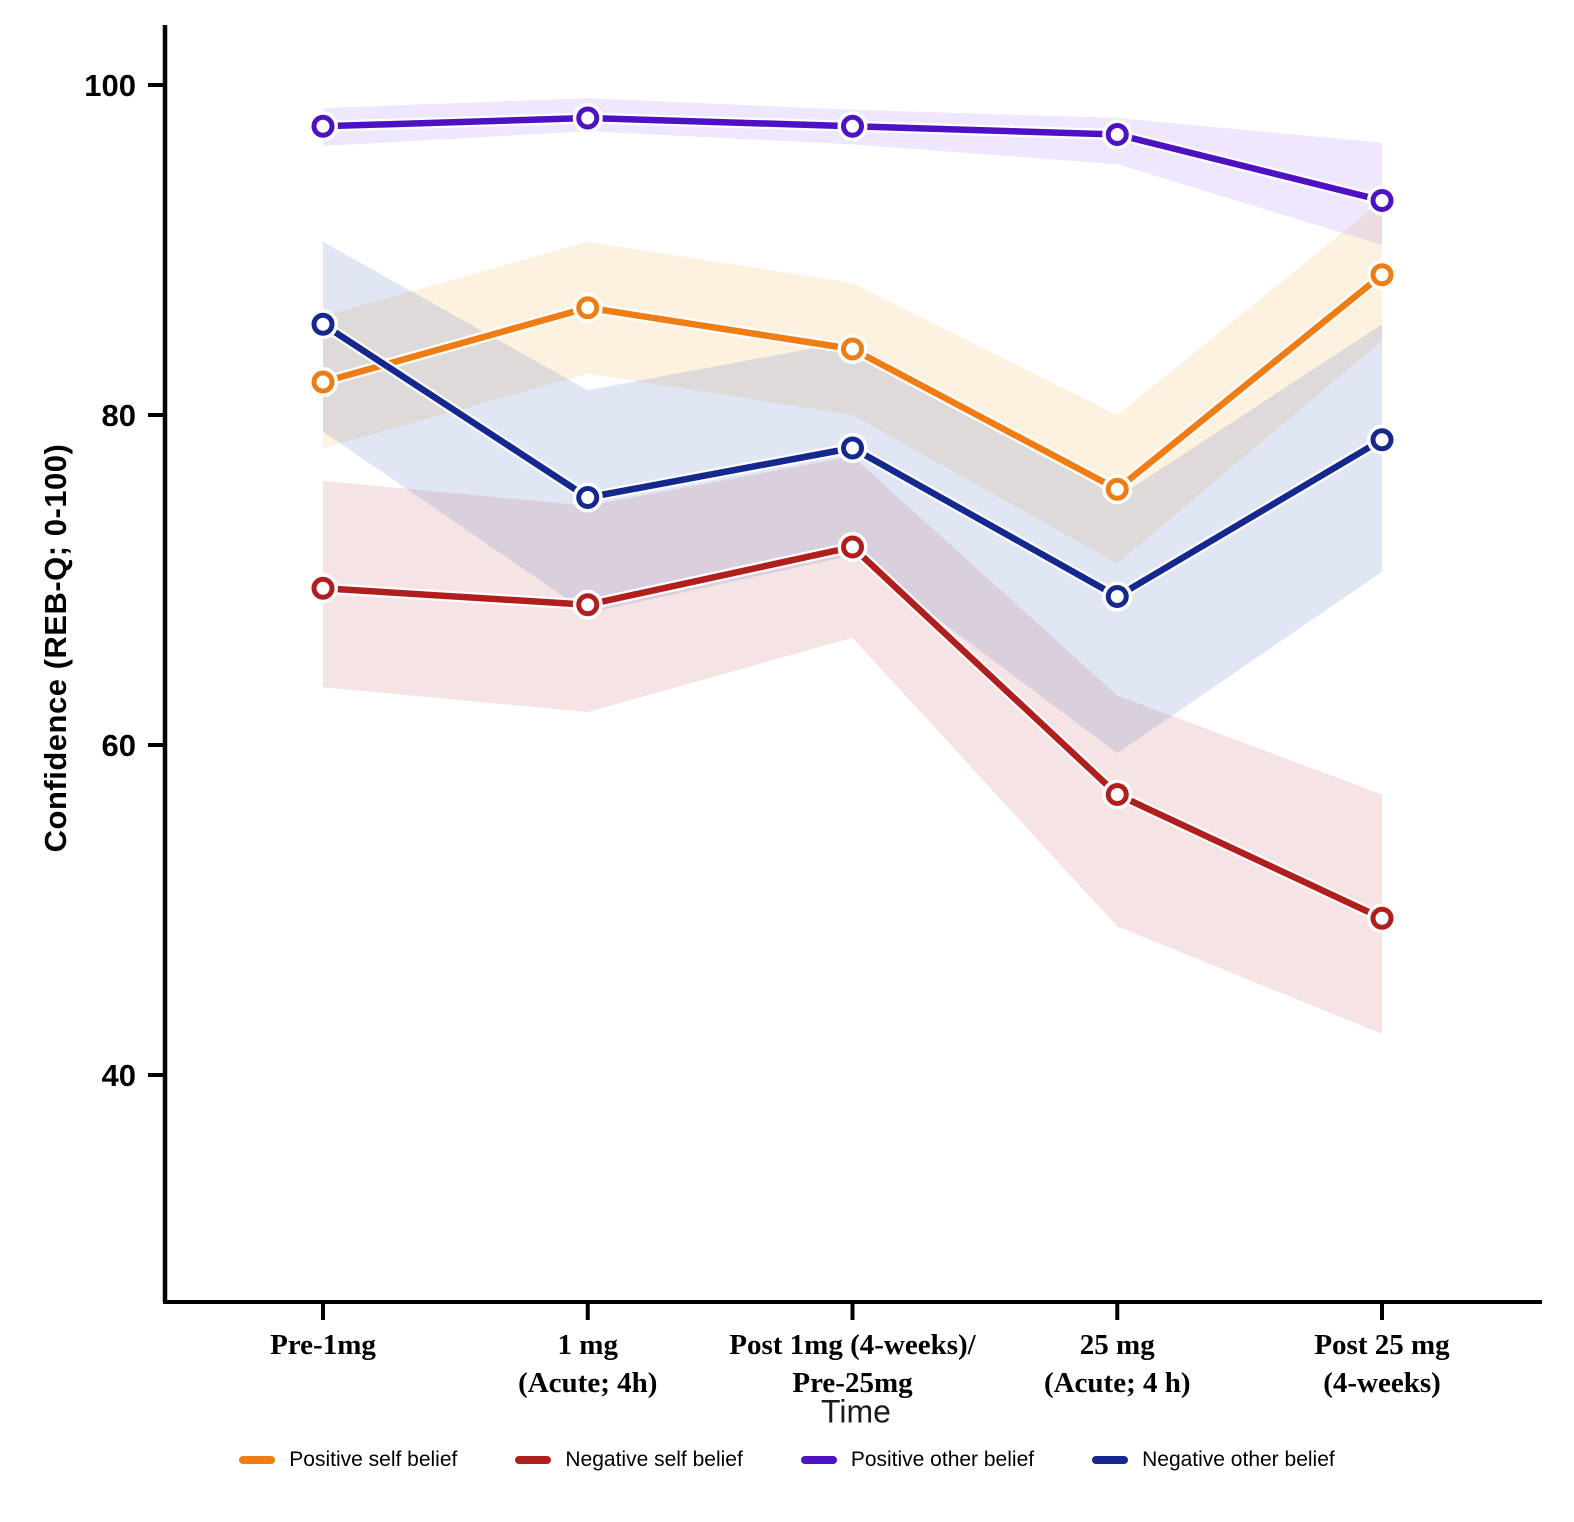  What do you see at coordinates (852, 1364) in the screenshot?
I see `x-tick-label: Post 1mg (4-weeks)/Pre-25mg` at bounding box center [852, 1364].